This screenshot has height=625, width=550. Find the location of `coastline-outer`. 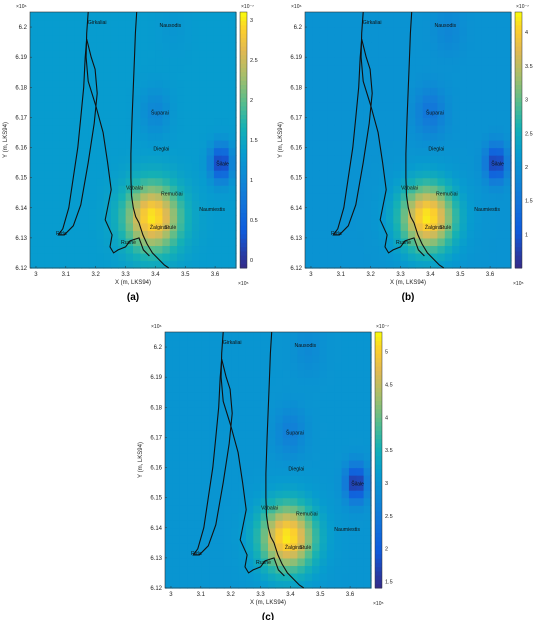

coastline-outer is located at coordinates (285, 460).